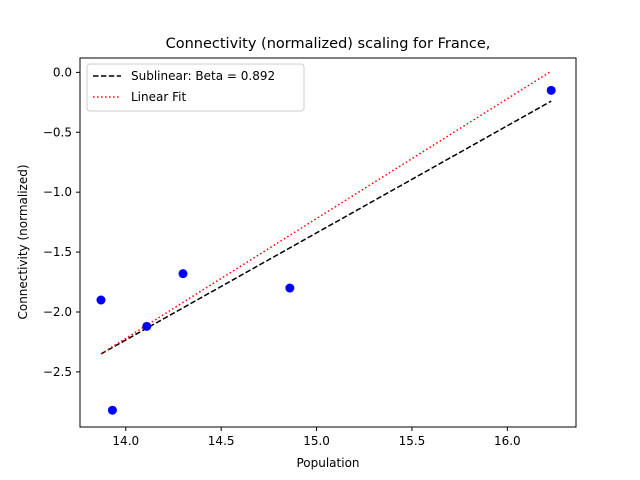  What do you see at coordinates (507, 441) in the screenshot?
I see `x-tick-label: 16.0` at bounding box center [507, 441].